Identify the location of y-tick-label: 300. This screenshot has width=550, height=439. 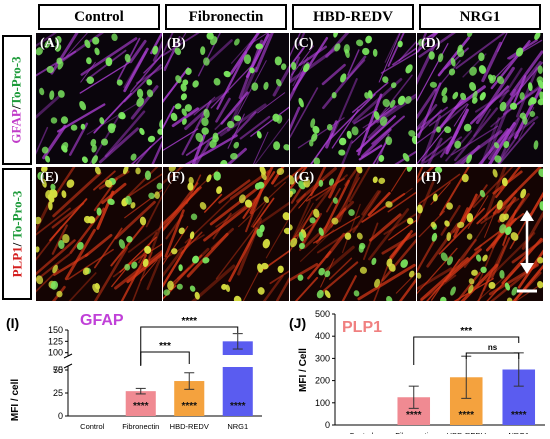
(322, 358).